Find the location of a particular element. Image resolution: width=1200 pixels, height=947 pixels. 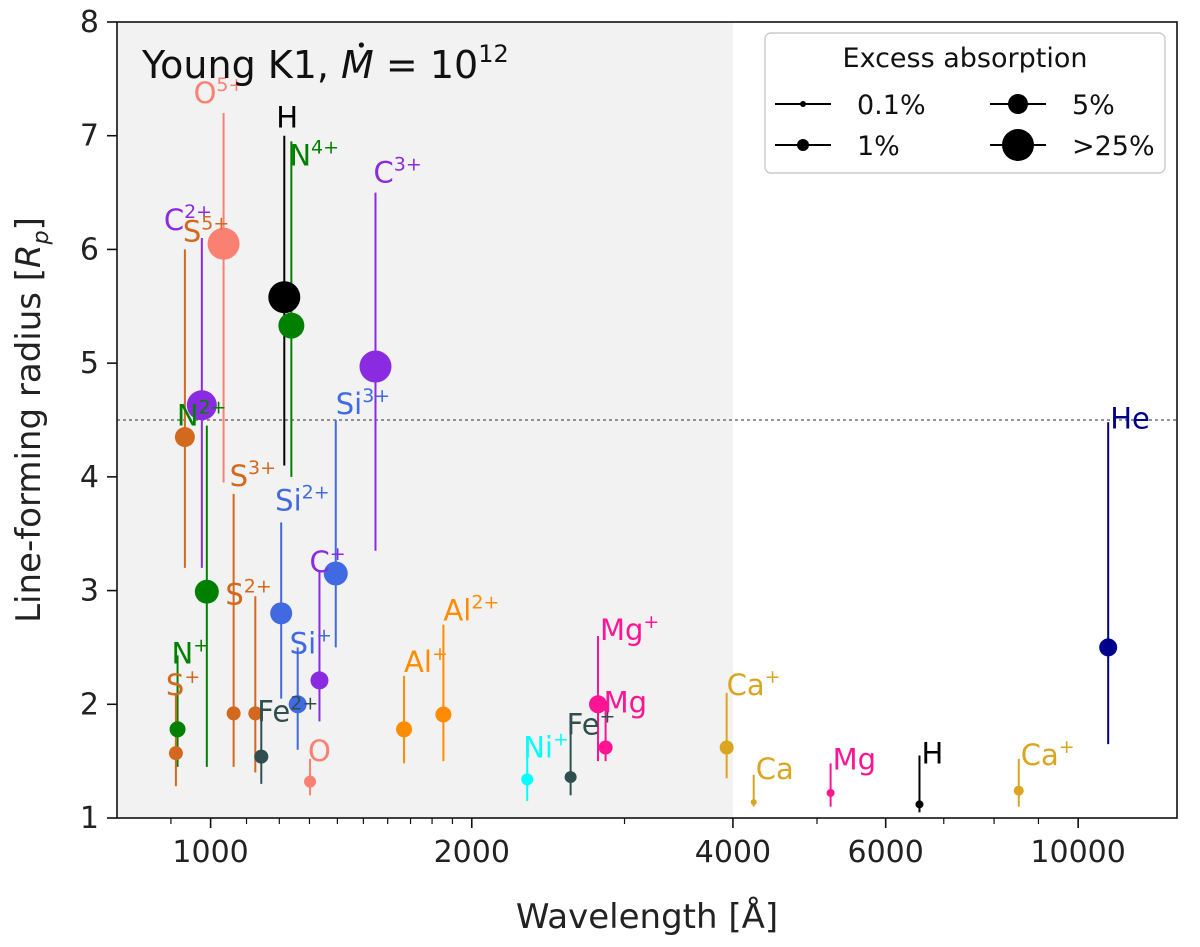

ion-label: Si2+ is located at coordinates (302, 499).